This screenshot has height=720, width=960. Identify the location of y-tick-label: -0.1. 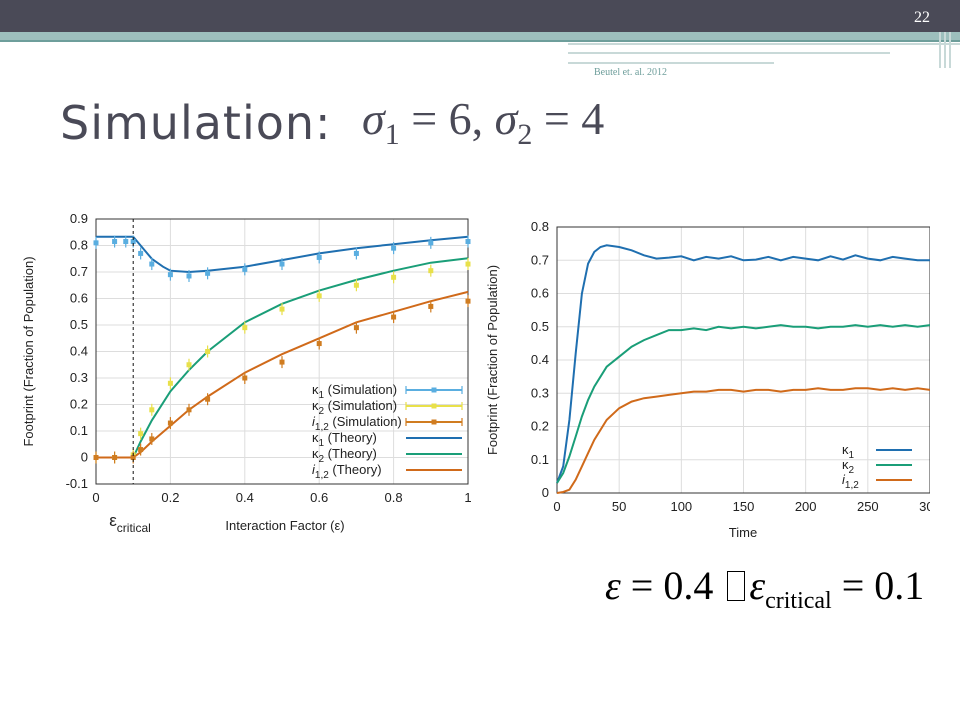
(77, 483).